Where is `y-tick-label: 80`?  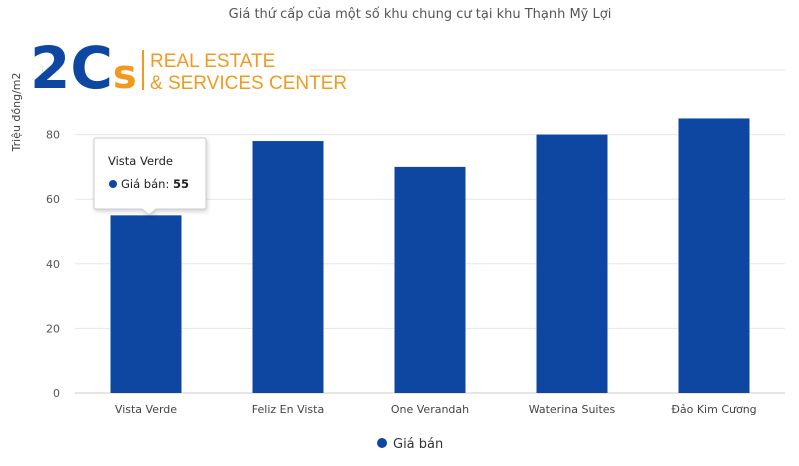
y-tick-label: 80 is located at coordinates (53, 135).